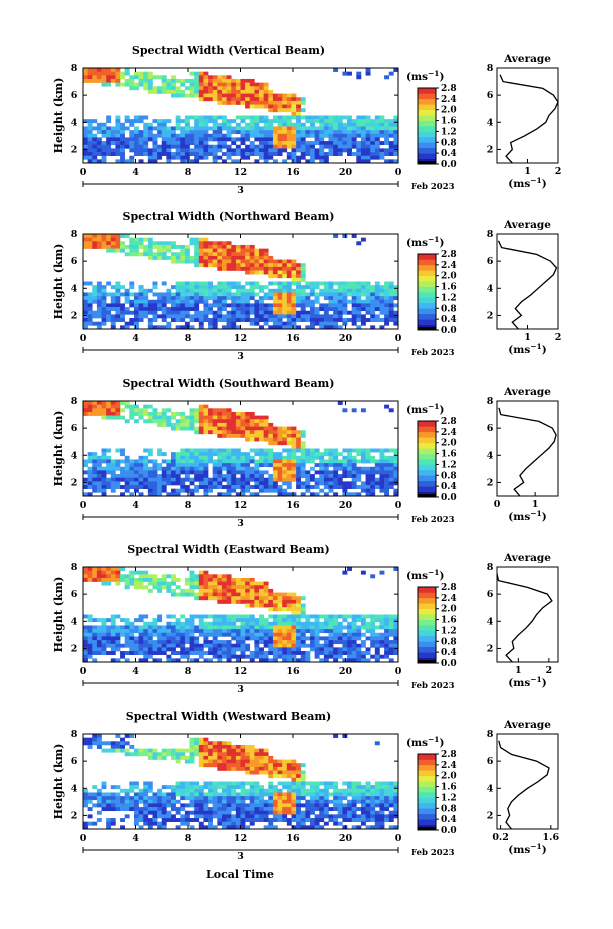 The image size is (613, 929). I want to click on x-tick-label: 12, so click(240, 671).